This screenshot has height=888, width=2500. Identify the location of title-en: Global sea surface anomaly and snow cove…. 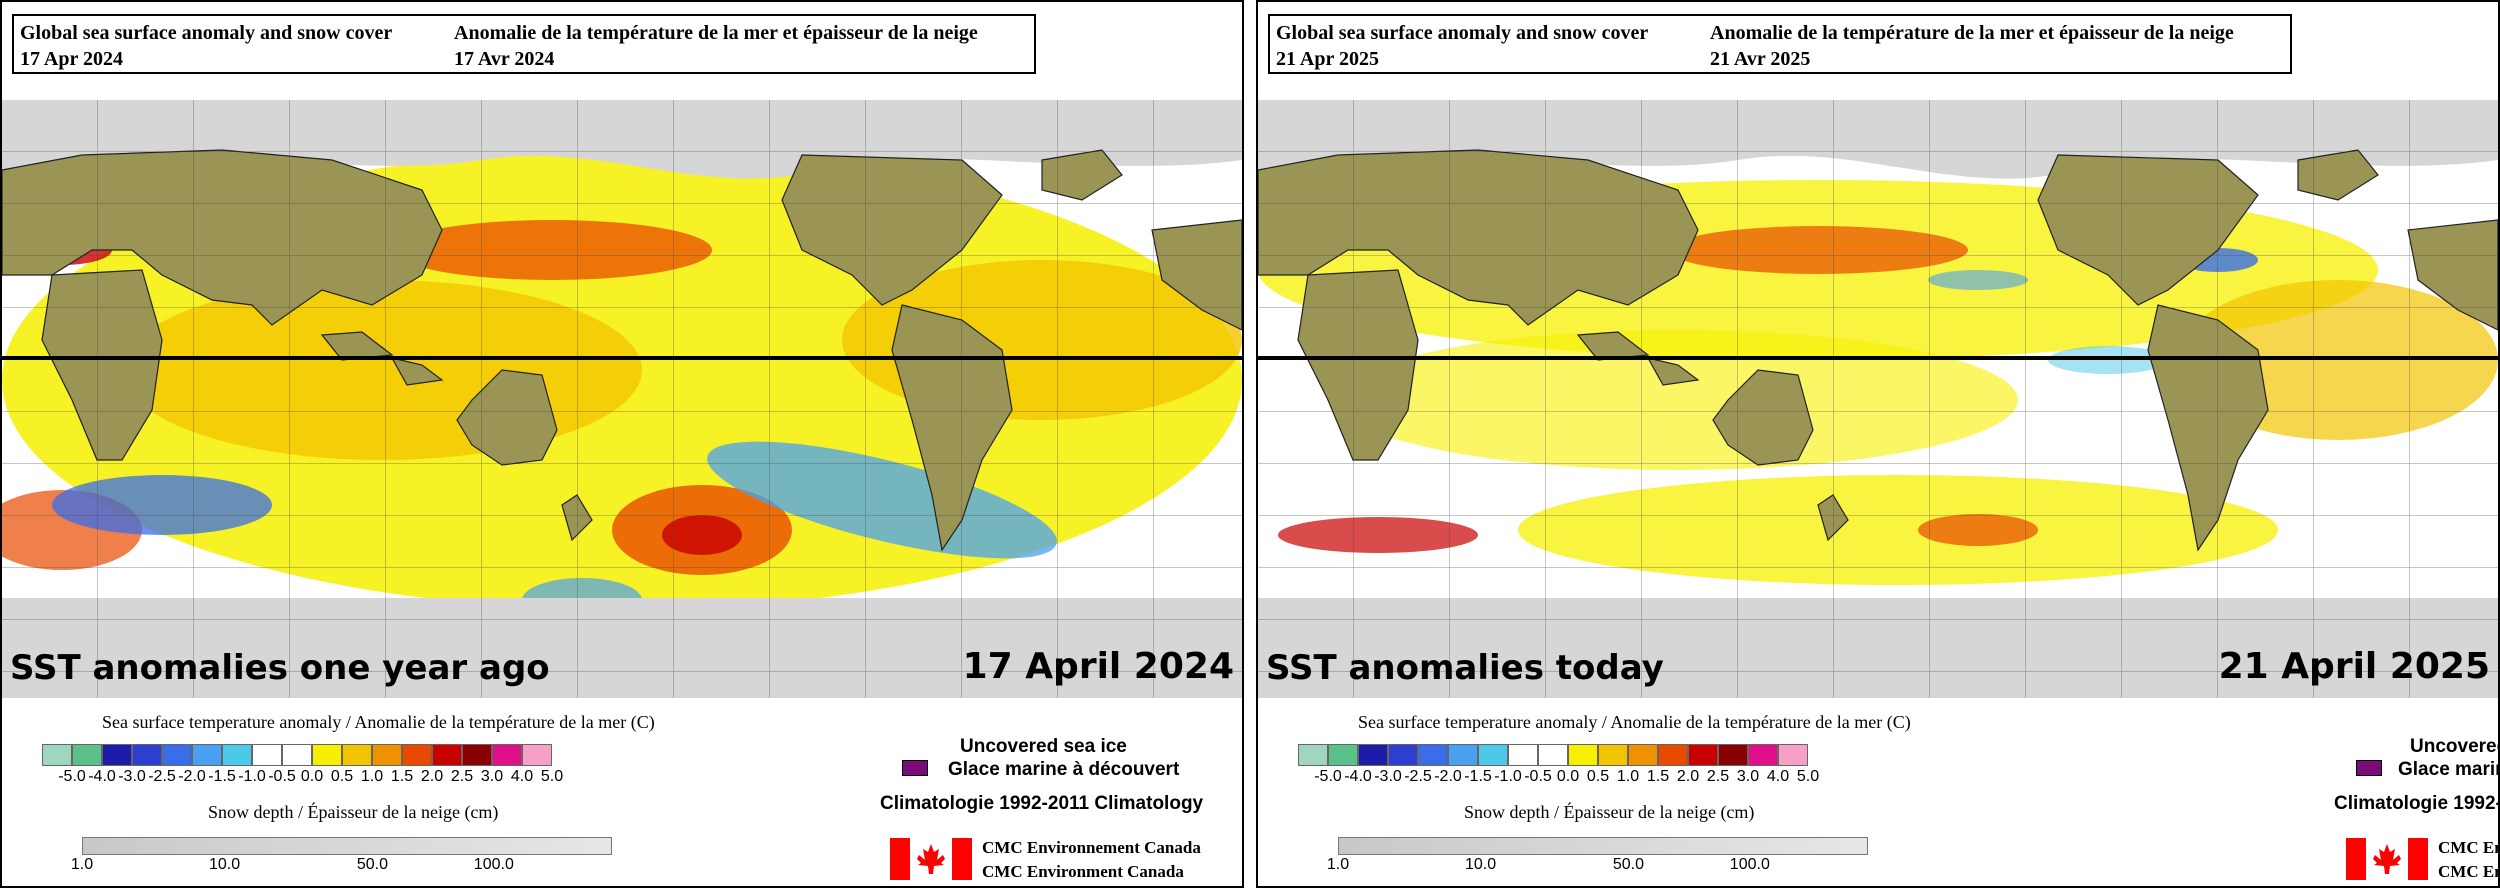
(1462, 33).